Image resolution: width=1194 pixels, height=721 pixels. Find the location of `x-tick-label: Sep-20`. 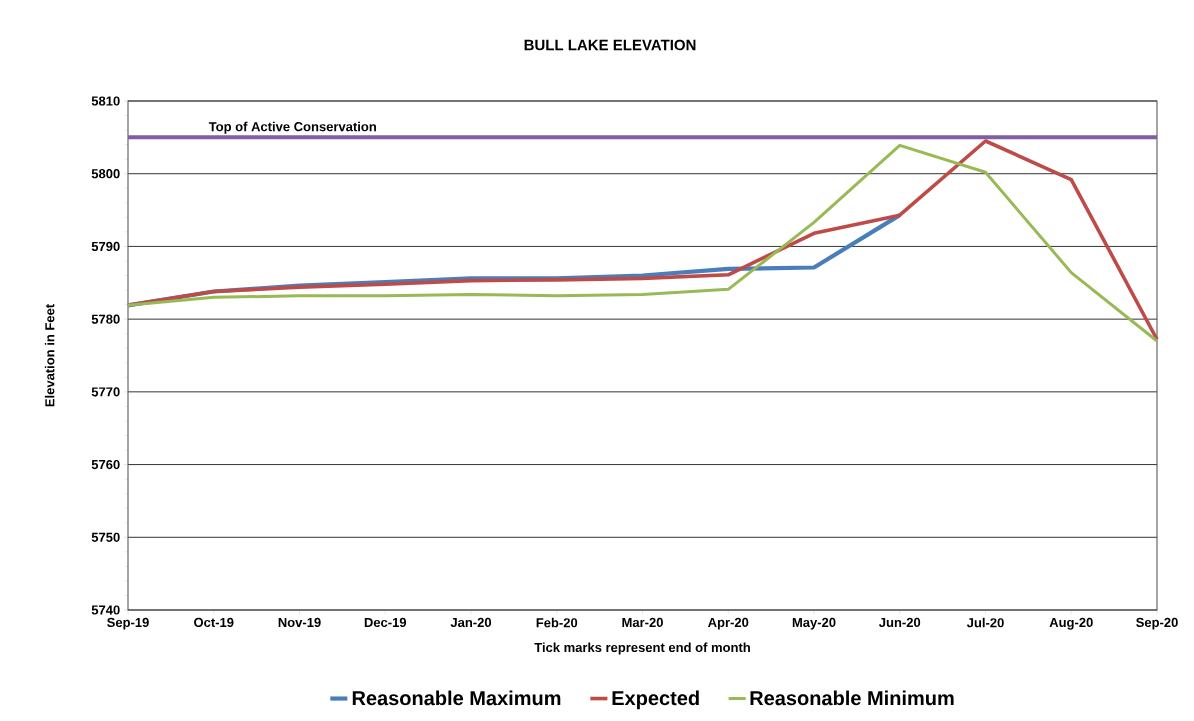

x-tick-label: Sep-20 is located at coordinates (1157, 623).